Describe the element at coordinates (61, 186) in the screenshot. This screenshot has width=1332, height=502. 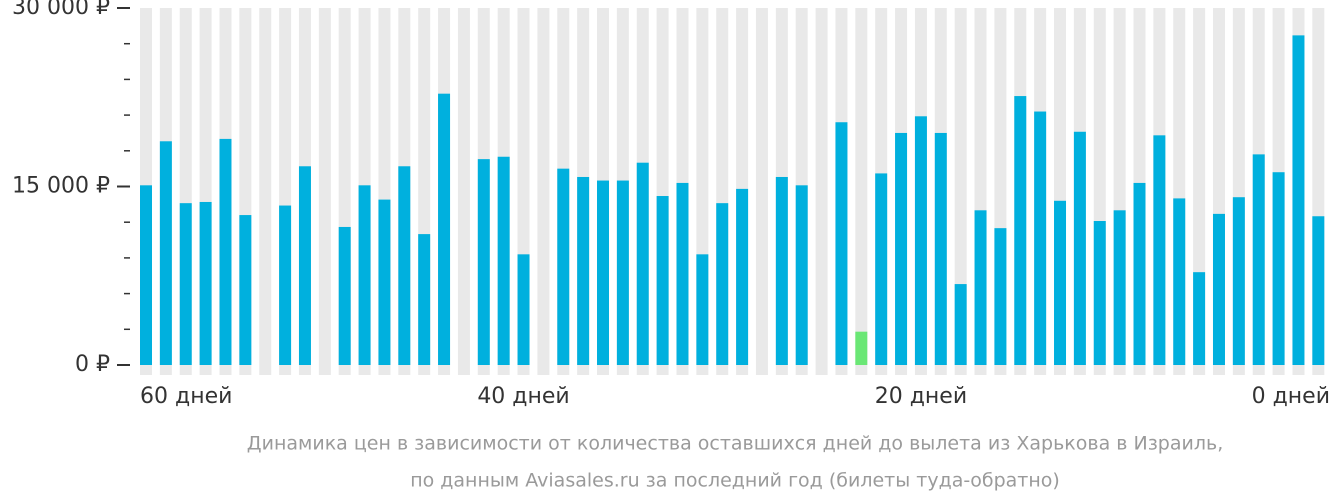
I see `y-tick-label: 15 000 ₽` at that location.